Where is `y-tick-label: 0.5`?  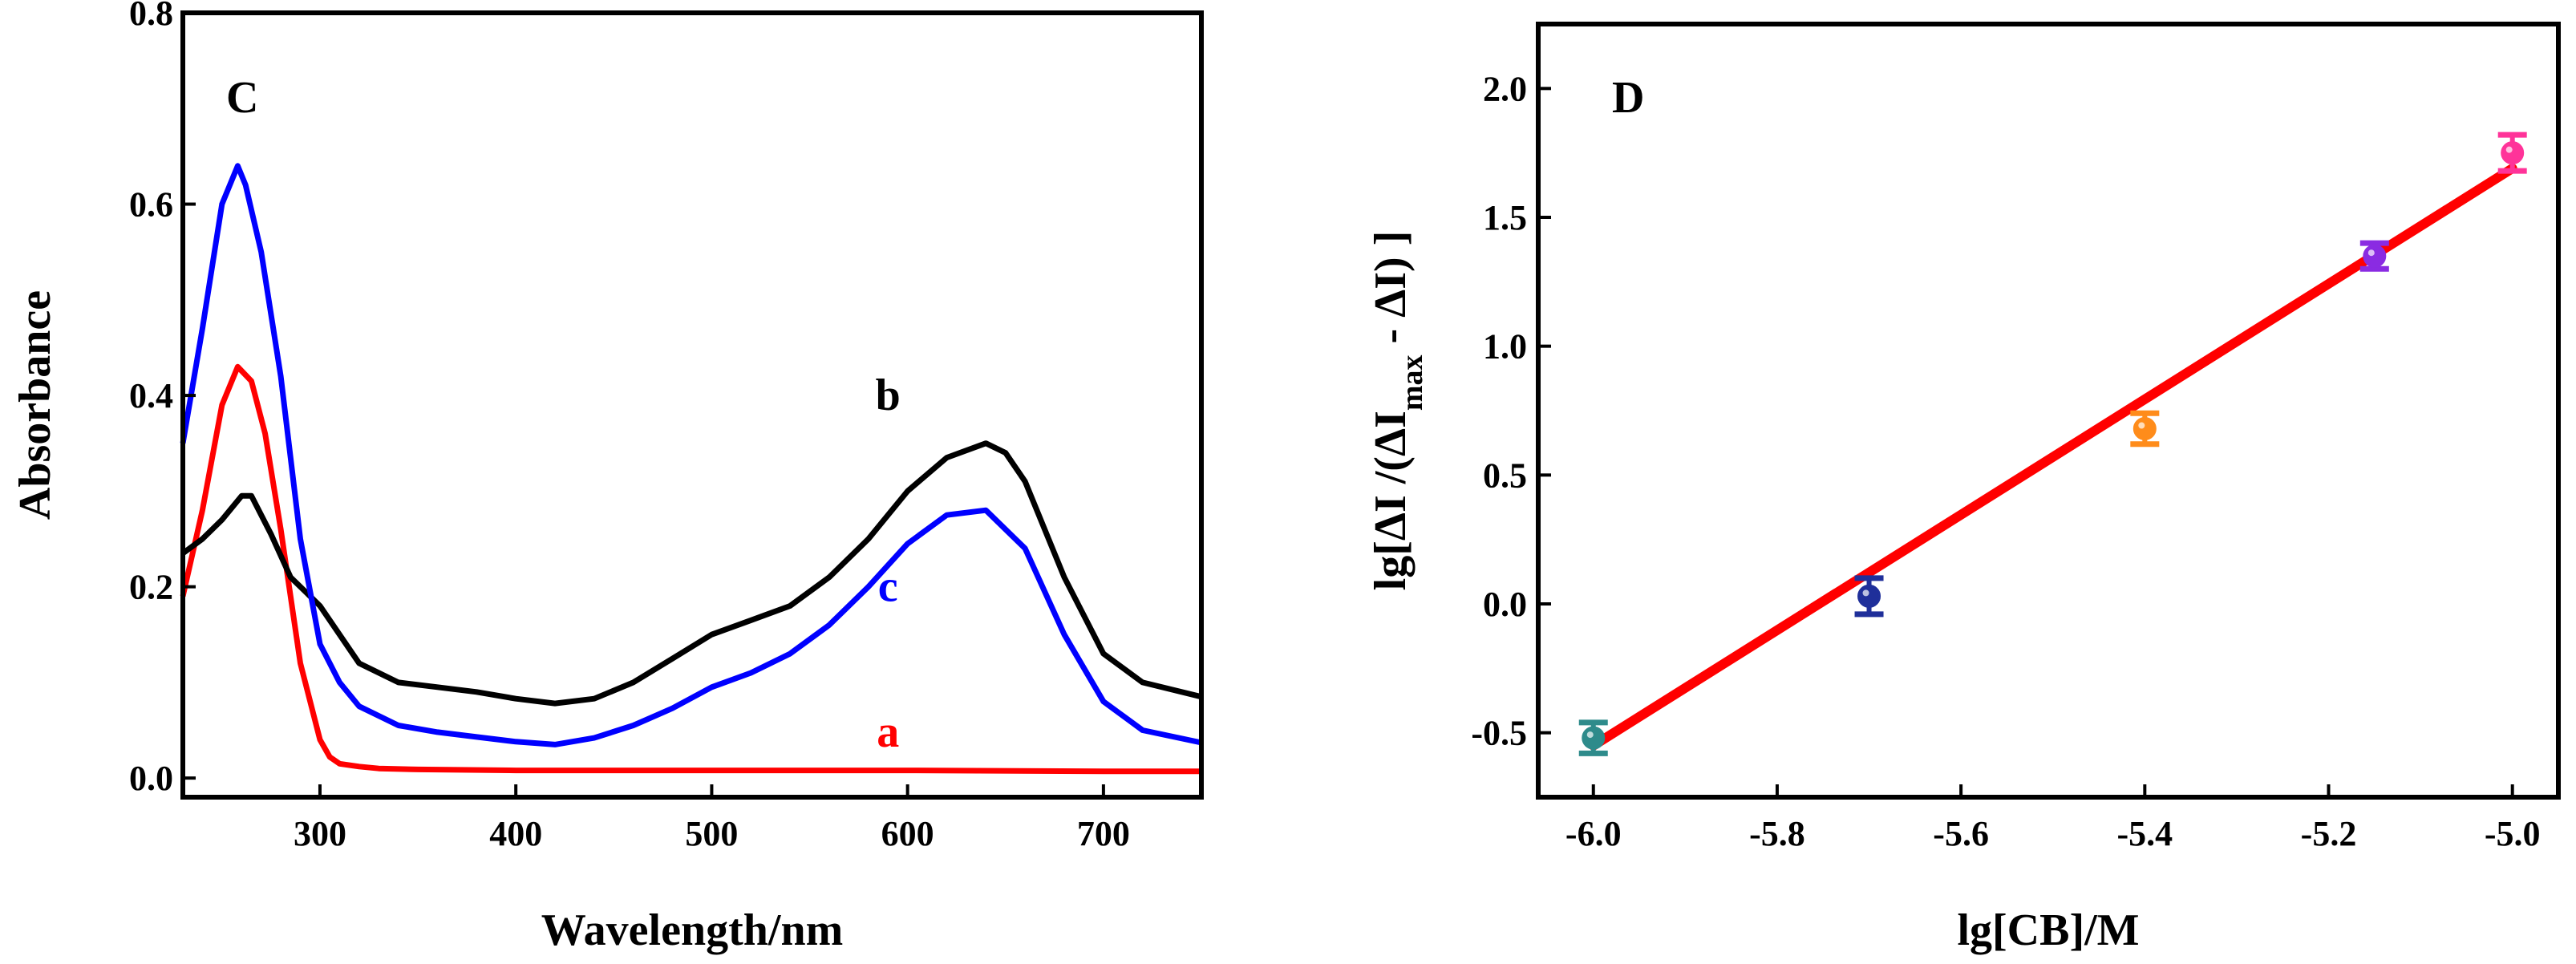 y-tick-label: 0.5 is located at coordinates (1505, 475).